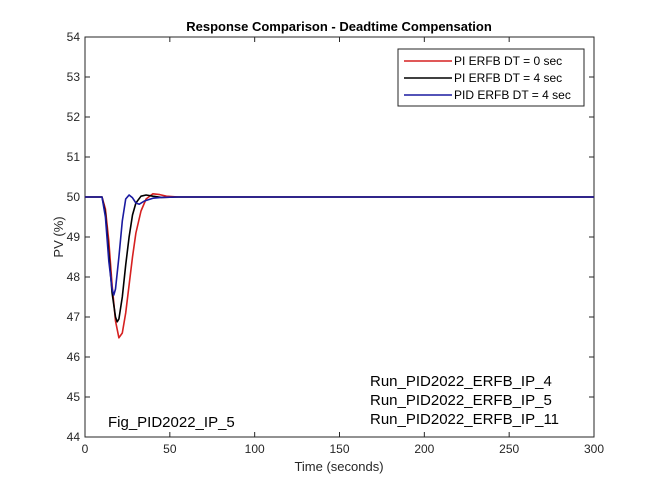 The image size is (657, 492). What do you see at coordinates (74, 197) in the screenshot?
I see `y-tick-label: 50` at bounding box center [74, 197].